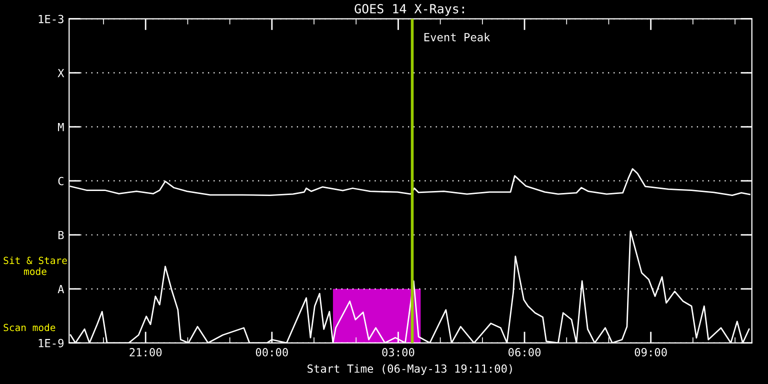  I want to click on y-tick-label: 1E-3, so click(51, 19).